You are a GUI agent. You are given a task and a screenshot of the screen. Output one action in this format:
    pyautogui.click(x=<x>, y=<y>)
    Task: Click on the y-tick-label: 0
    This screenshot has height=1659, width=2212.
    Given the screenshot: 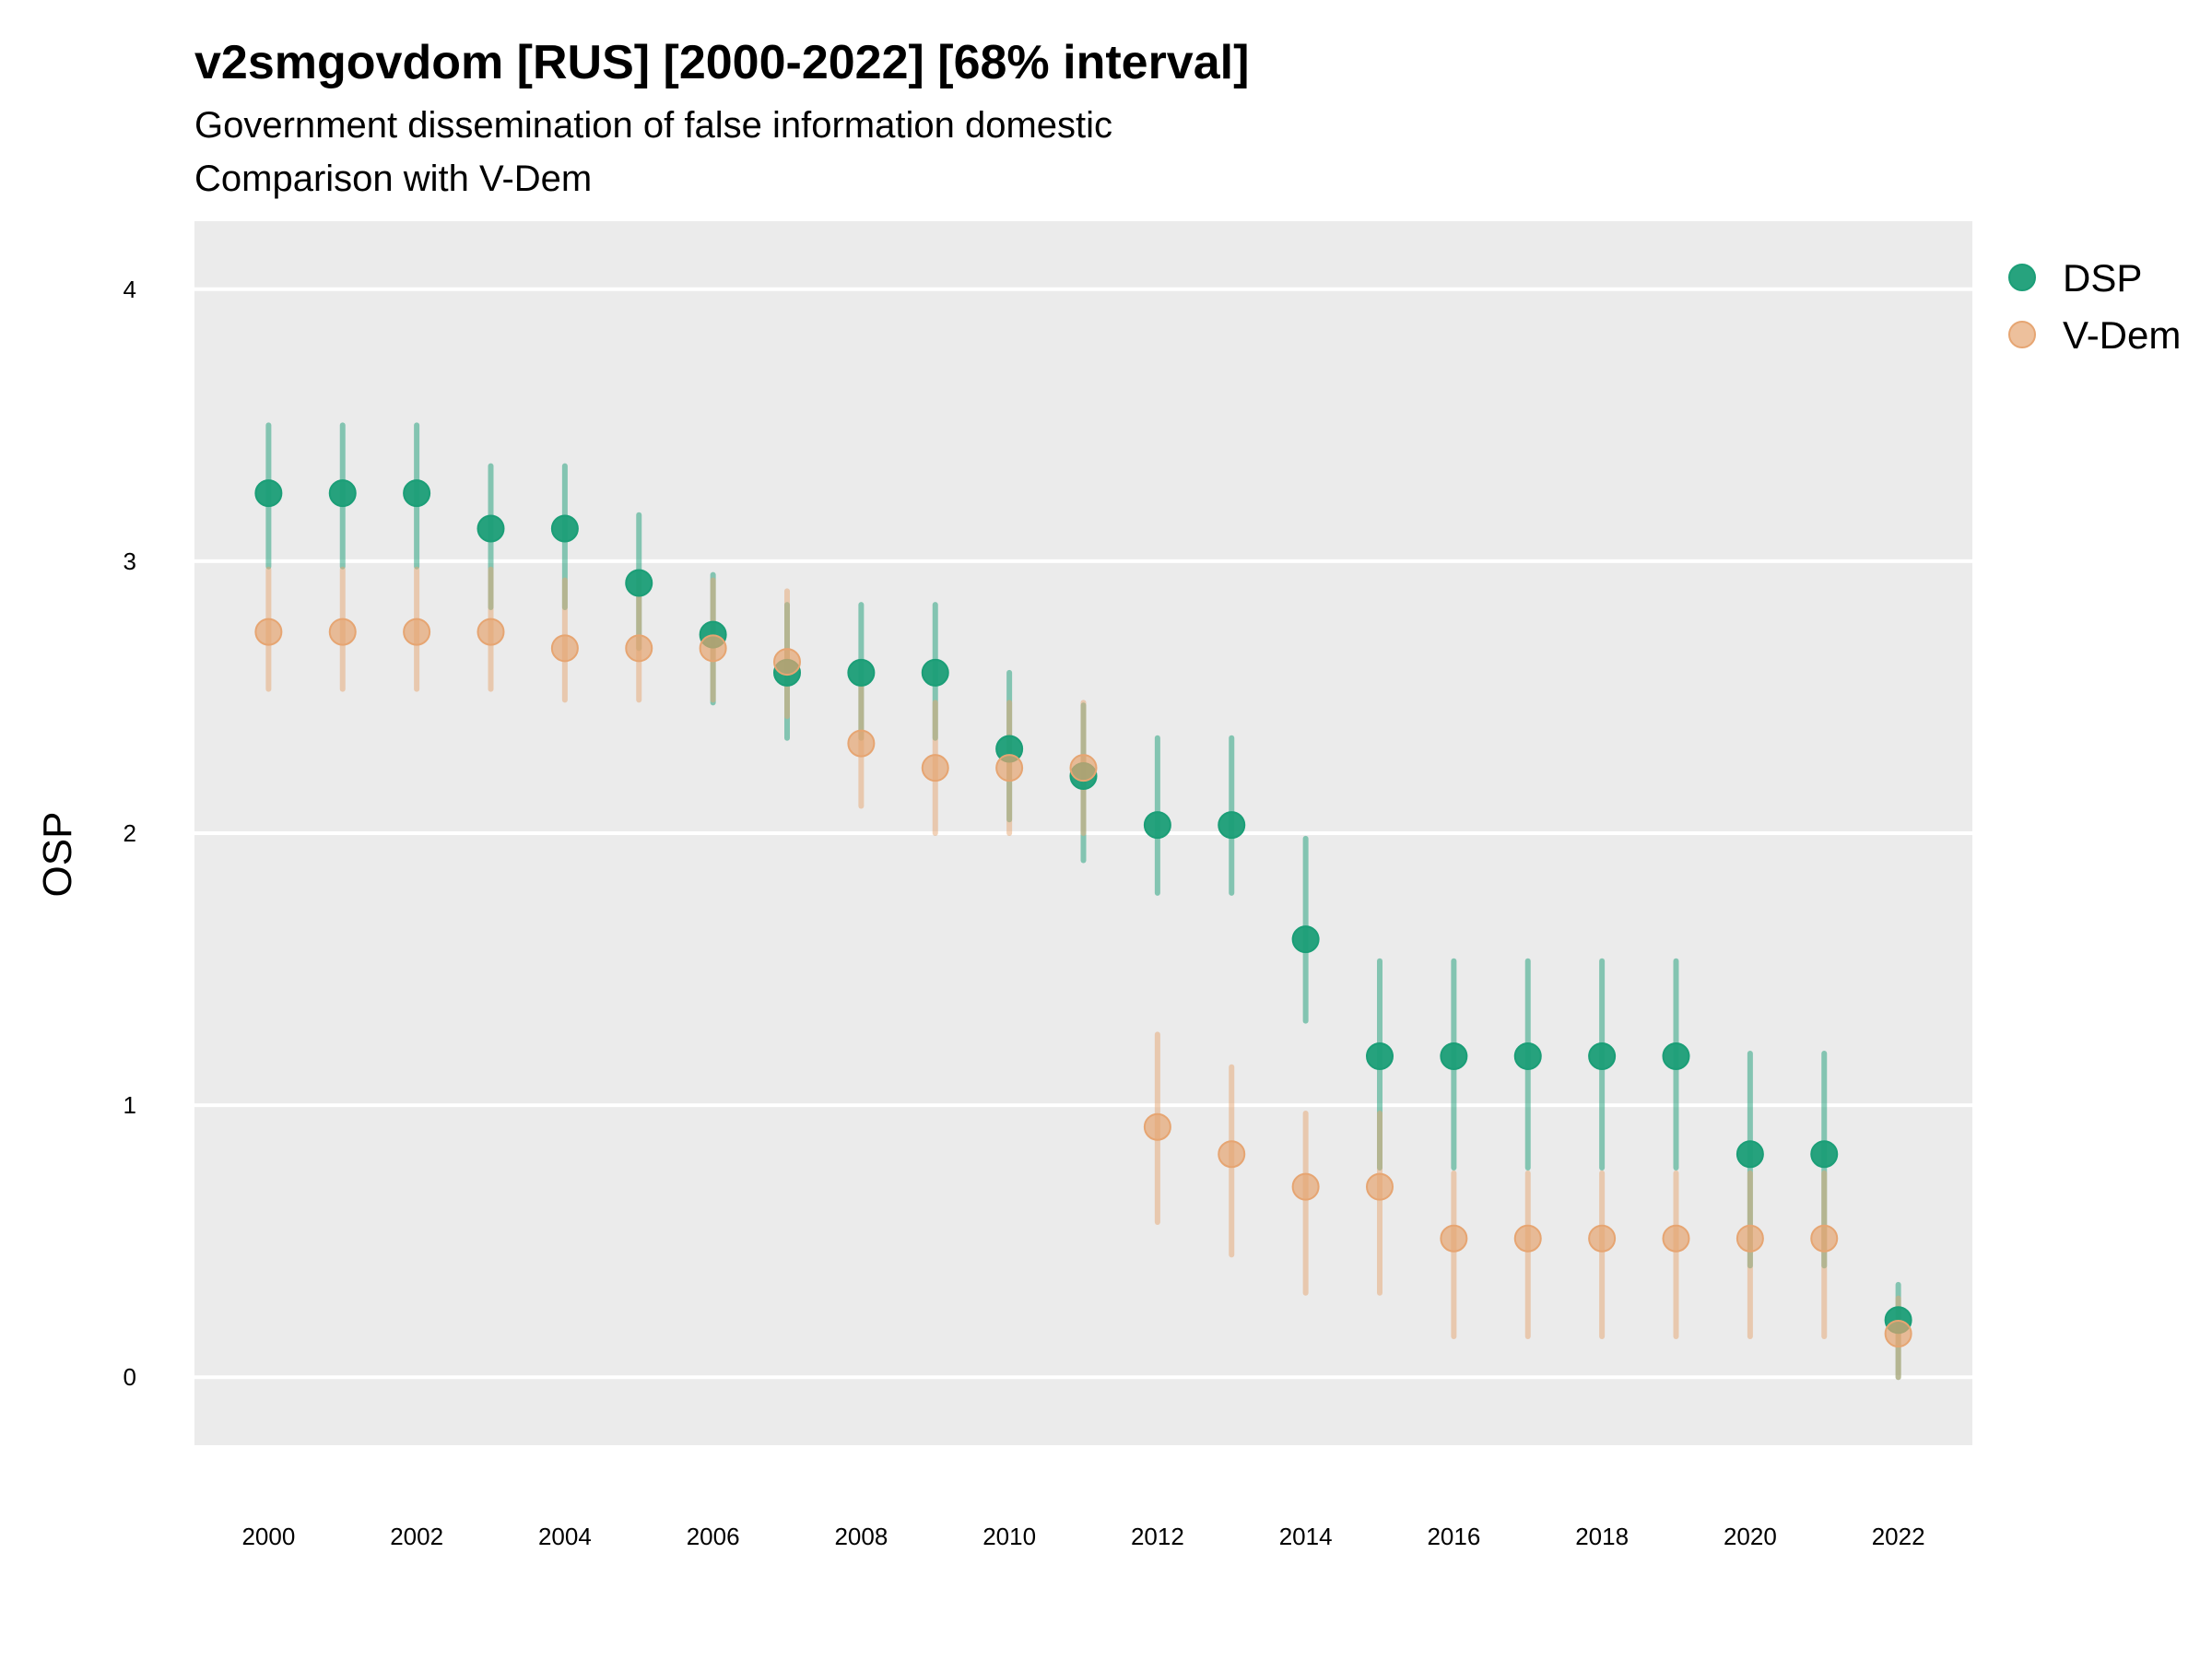 What is the action you would take?
    pyautogui.click(x=130, y=1377)
    